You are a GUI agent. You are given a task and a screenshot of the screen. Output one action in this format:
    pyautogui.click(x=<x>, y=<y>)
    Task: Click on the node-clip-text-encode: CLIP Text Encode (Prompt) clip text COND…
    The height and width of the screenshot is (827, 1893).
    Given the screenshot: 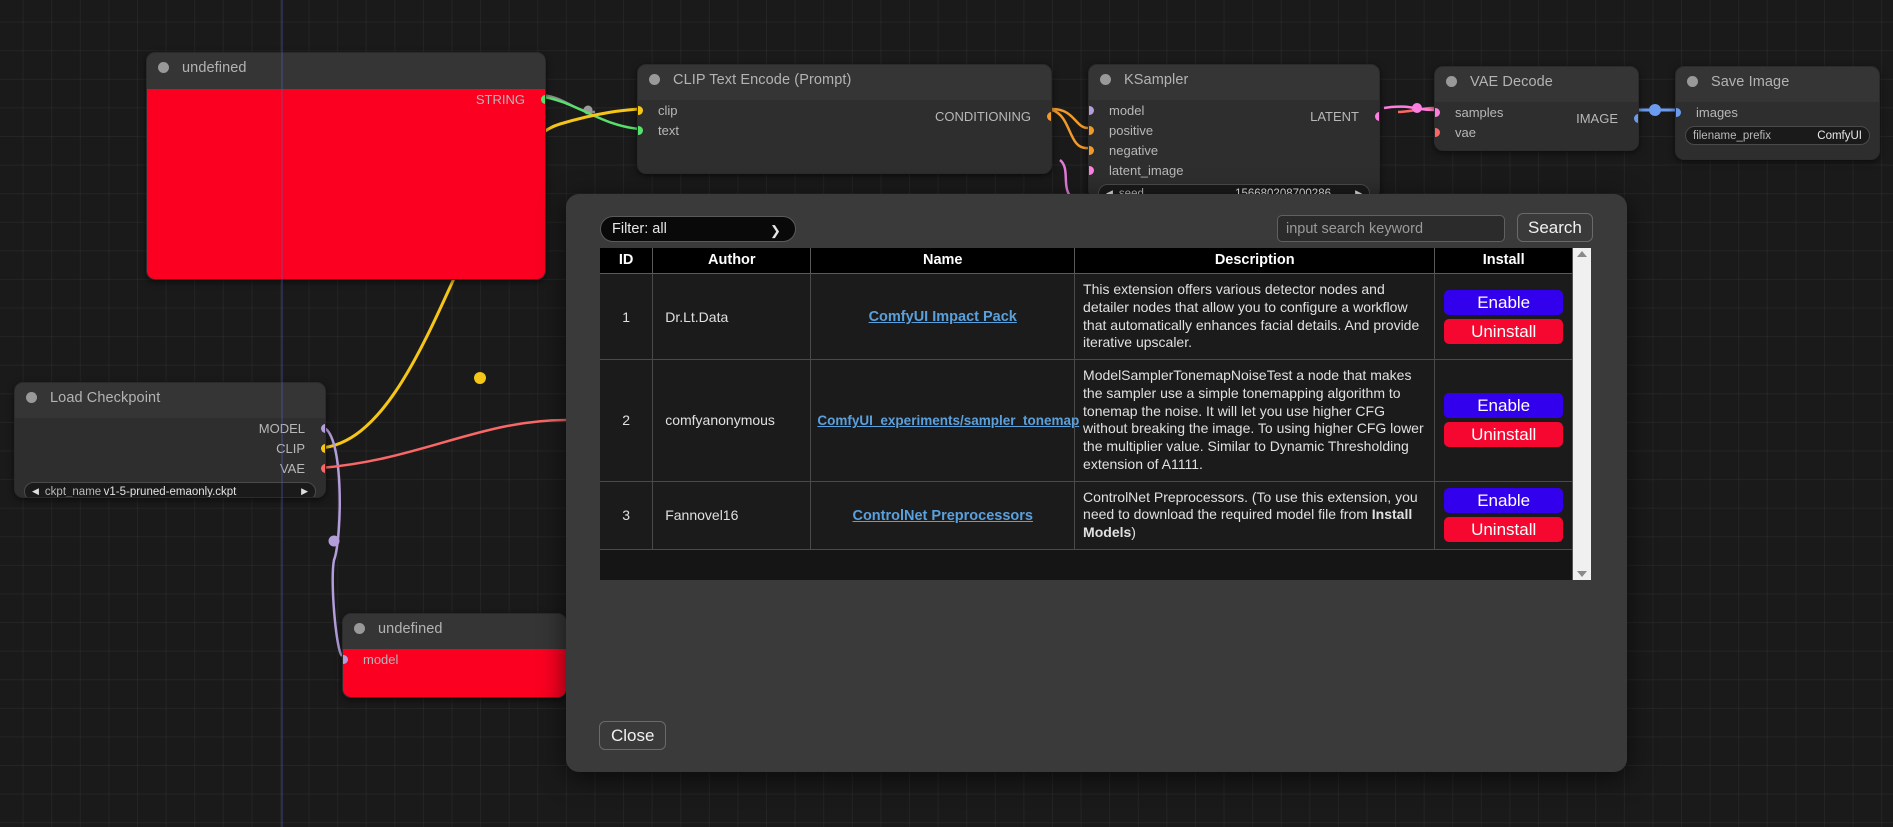 What is the action you would take?
    pyautogui.click(x=844, y=119)
    